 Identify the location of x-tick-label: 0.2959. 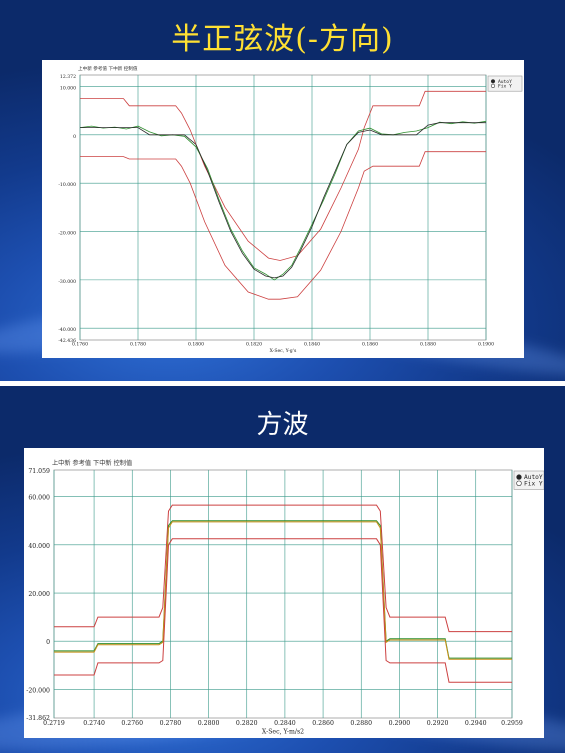
(512, 723).